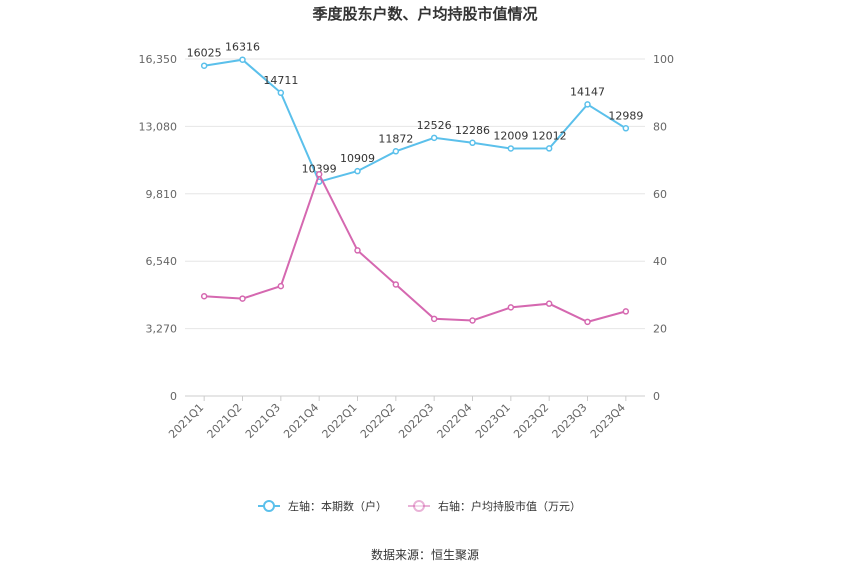 The height and width of the screenshot is (575, 850). Describe the element at coordinates (173, 396) in the screenshot. I see `left-tick-label: 0` at that location.